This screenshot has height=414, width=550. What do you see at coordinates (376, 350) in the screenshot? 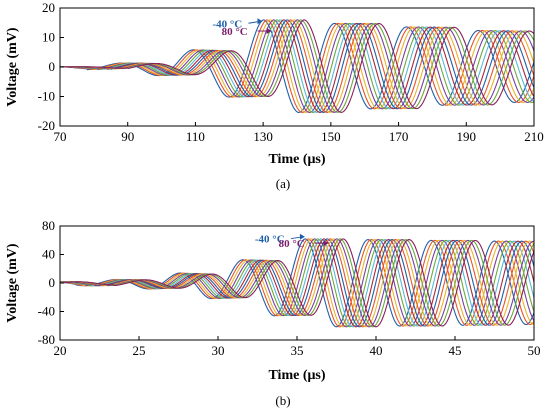
I see `x-tick-label: 40` at bounding box center [376, 350].